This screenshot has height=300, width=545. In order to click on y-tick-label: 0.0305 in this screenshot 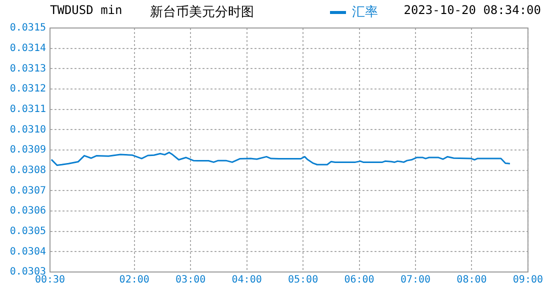, I will do `click(28, 231)`.